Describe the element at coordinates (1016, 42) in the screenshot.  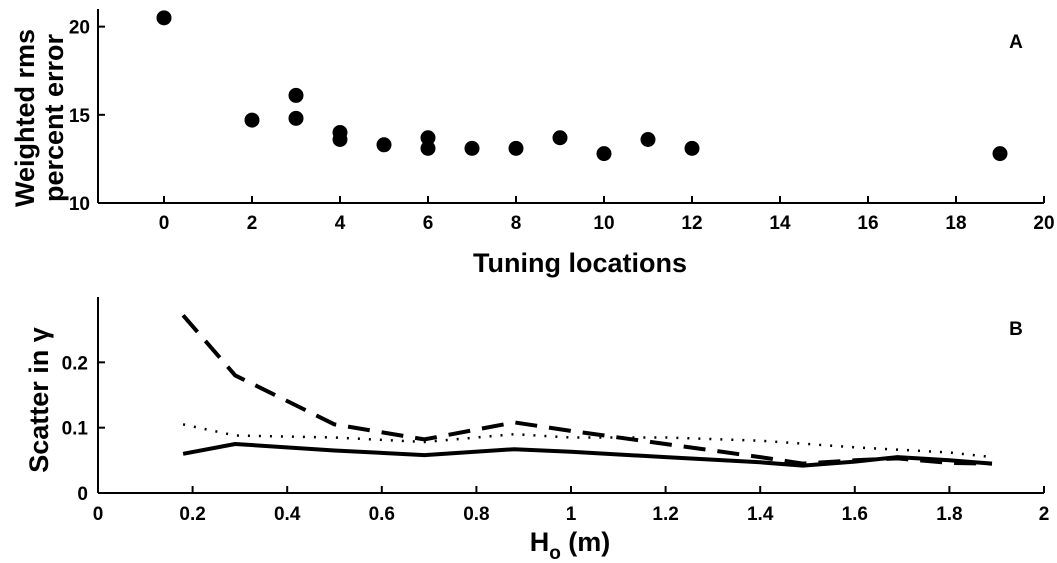
I see `panel-a-label: A` at that location.